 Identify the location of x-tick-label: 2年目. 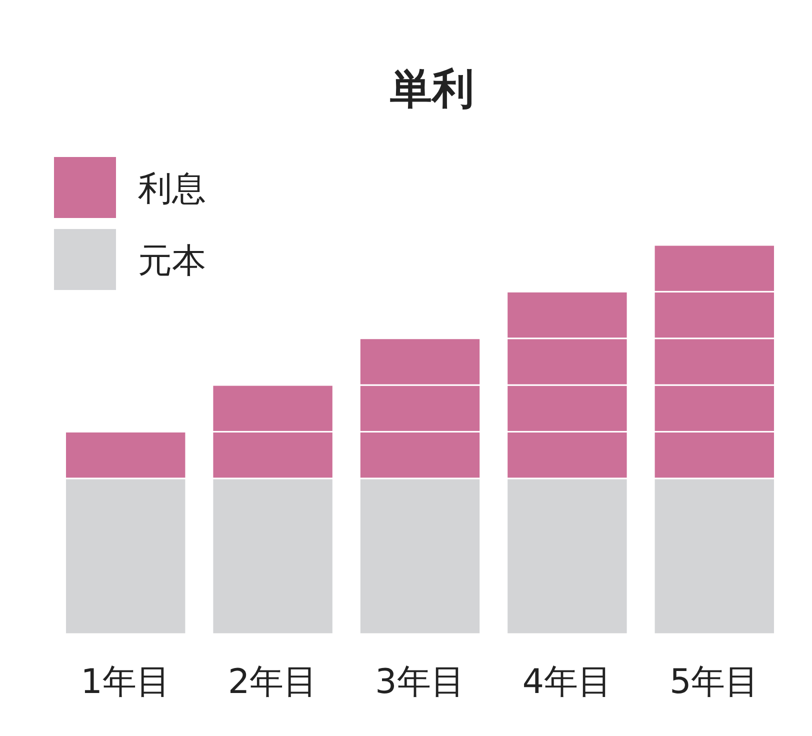
(273, 682).